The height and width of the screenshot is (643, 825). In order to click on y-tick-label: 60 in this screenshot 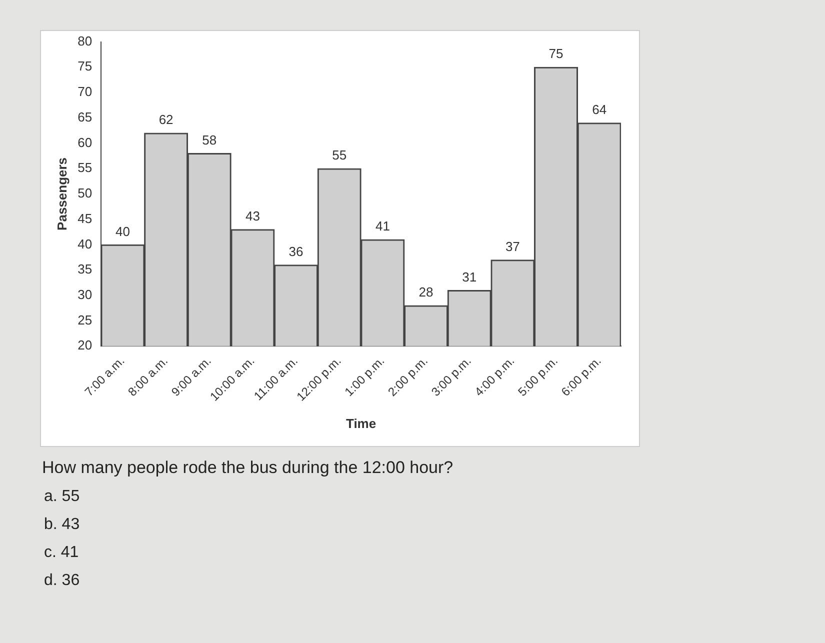, I will do `click(85, 142)`.